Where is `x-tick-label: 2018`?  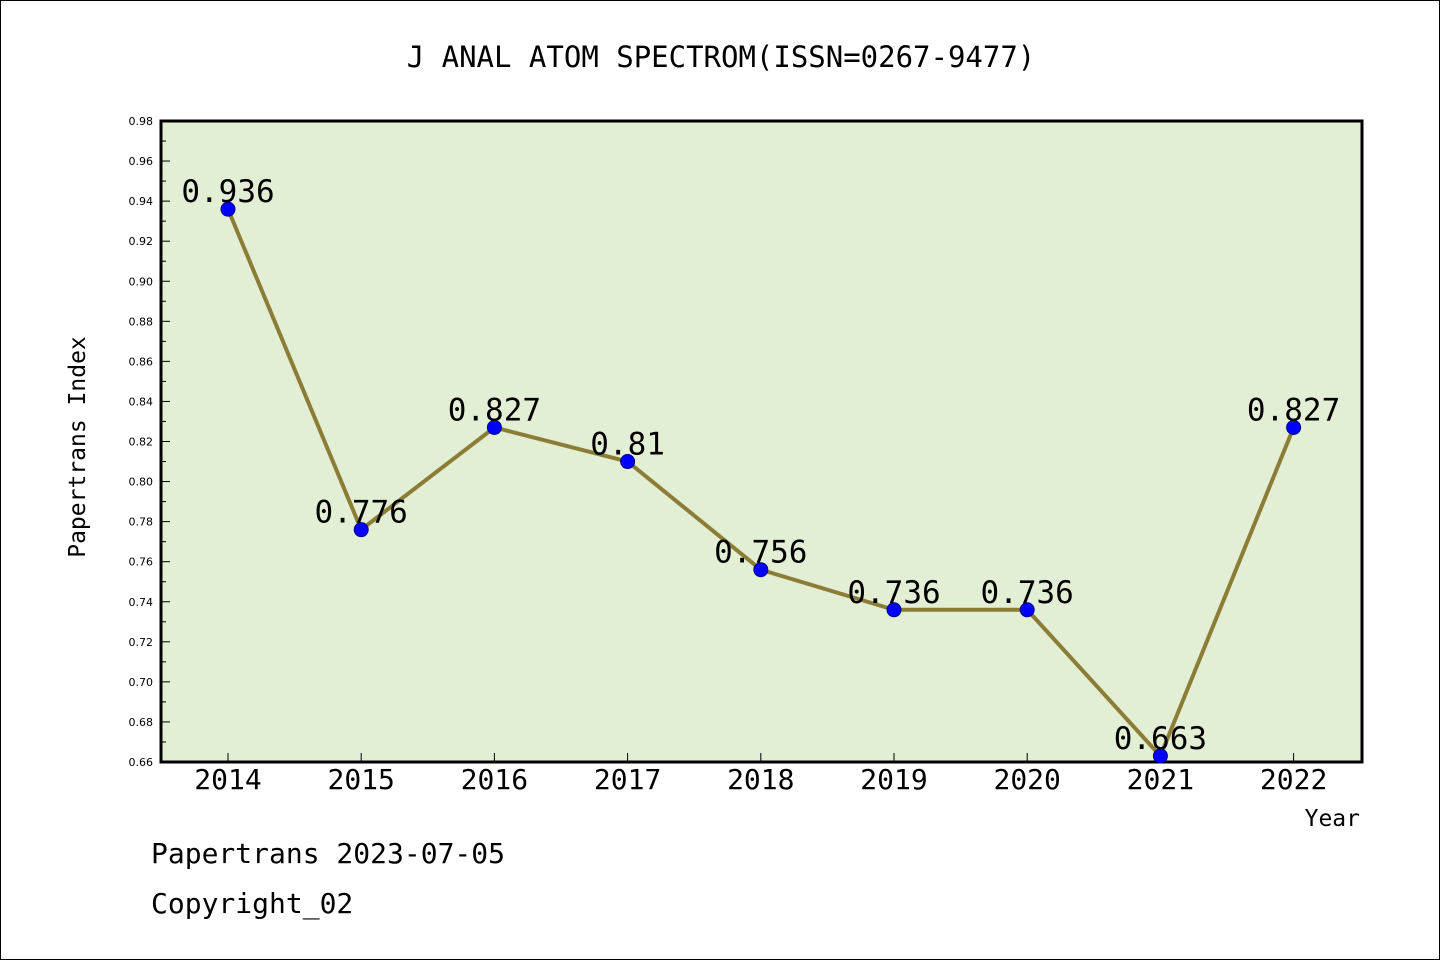 x-tick-label: 2018 is located at coordinates (760, 779).